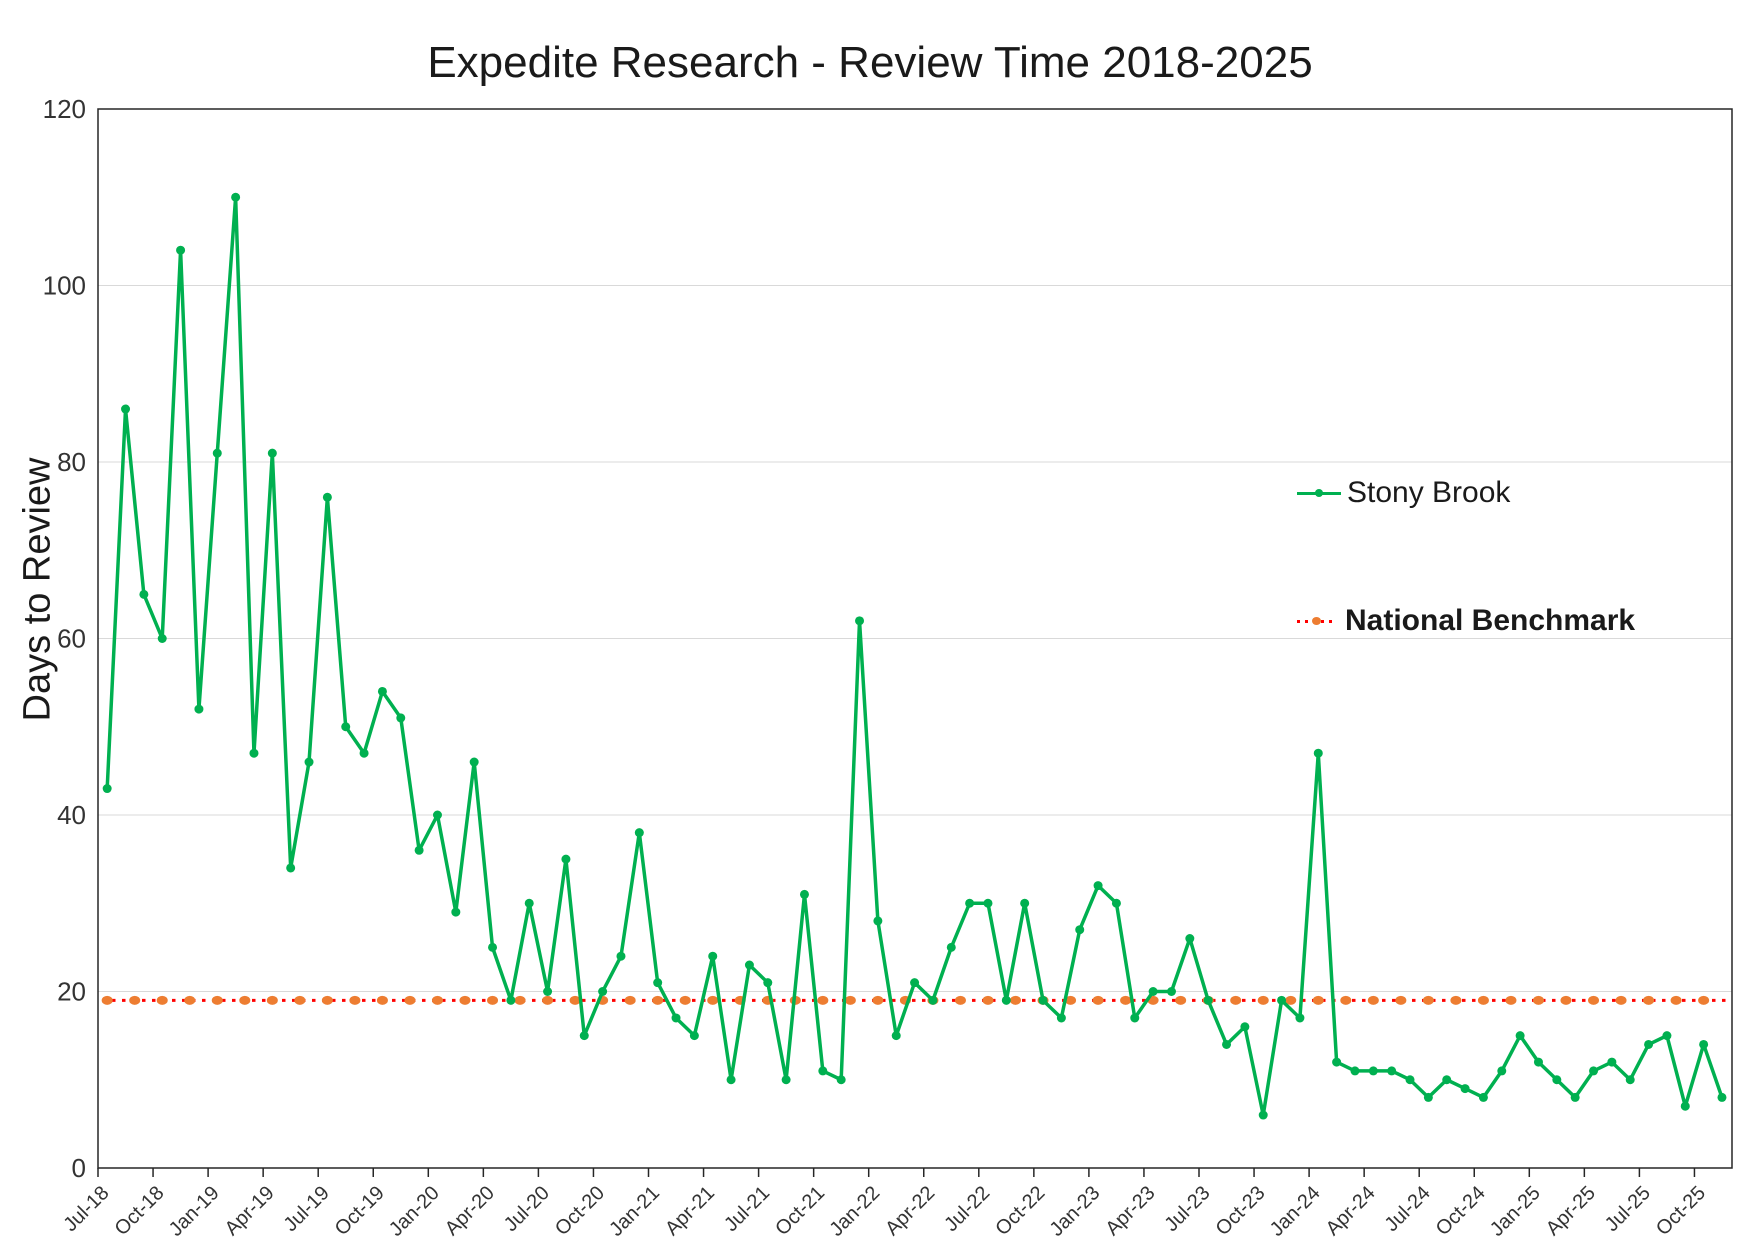 This screenshot has width=1742, height=1246. I want to click on legend-national-benchmark: National Benchmark, so click(1466, 621).